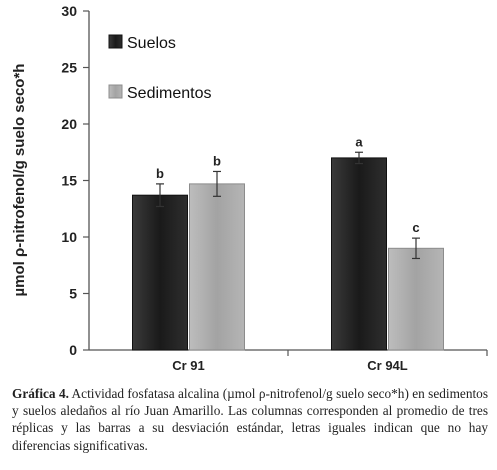 Image resolution: width=497 pixels, height=470 pixels. What do you see at coordinates (359, 141) in the screenshot?
I see `significance-label: a` at bounding box center [359, 141].